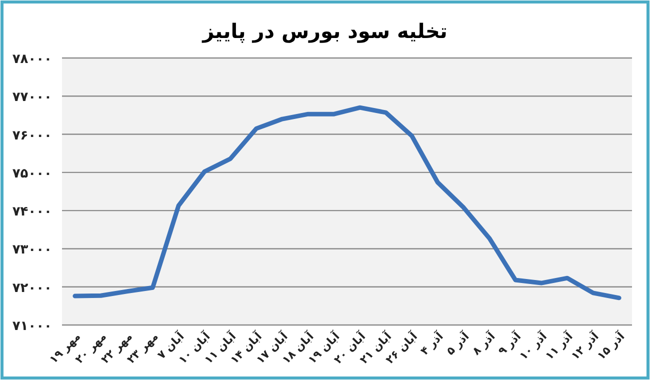 The width and height of the screenshot is (650, 380). What do you see at coordinates (431, 343) in the screenshot?
I see `x-tick-label: ۴ آذر` at bounding box center [431, 343].